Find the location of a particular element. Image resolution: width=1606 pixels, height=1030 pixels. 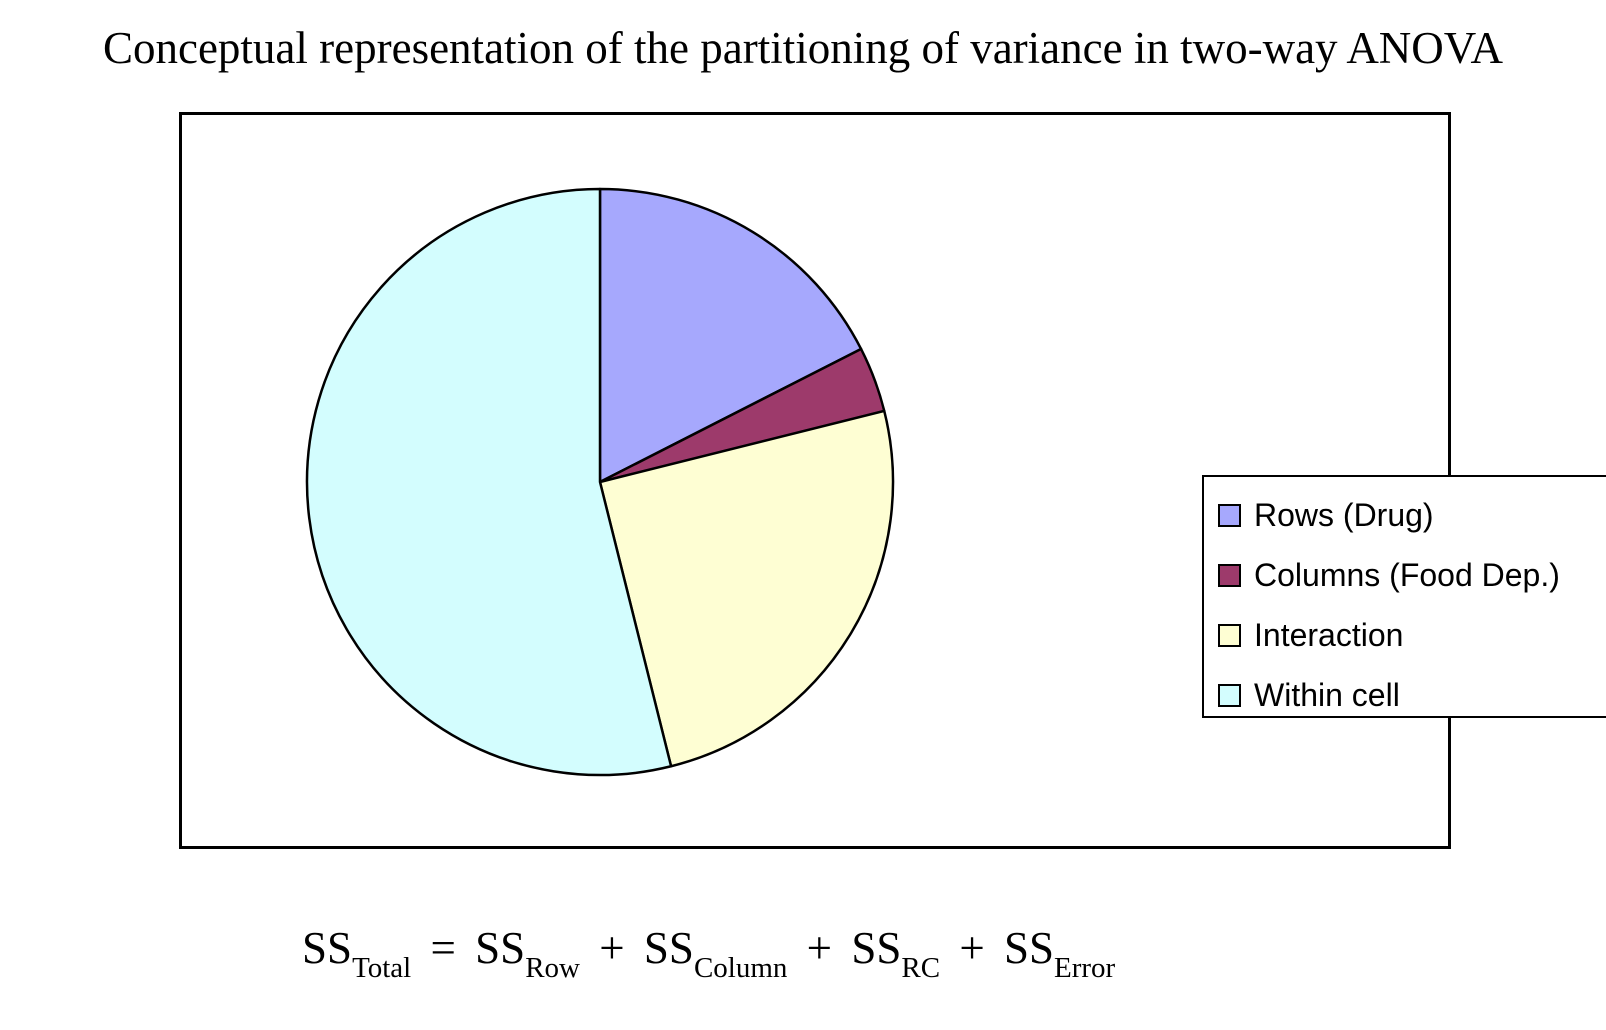

pie-slice-within-cell is located at coordinates (489, 482).